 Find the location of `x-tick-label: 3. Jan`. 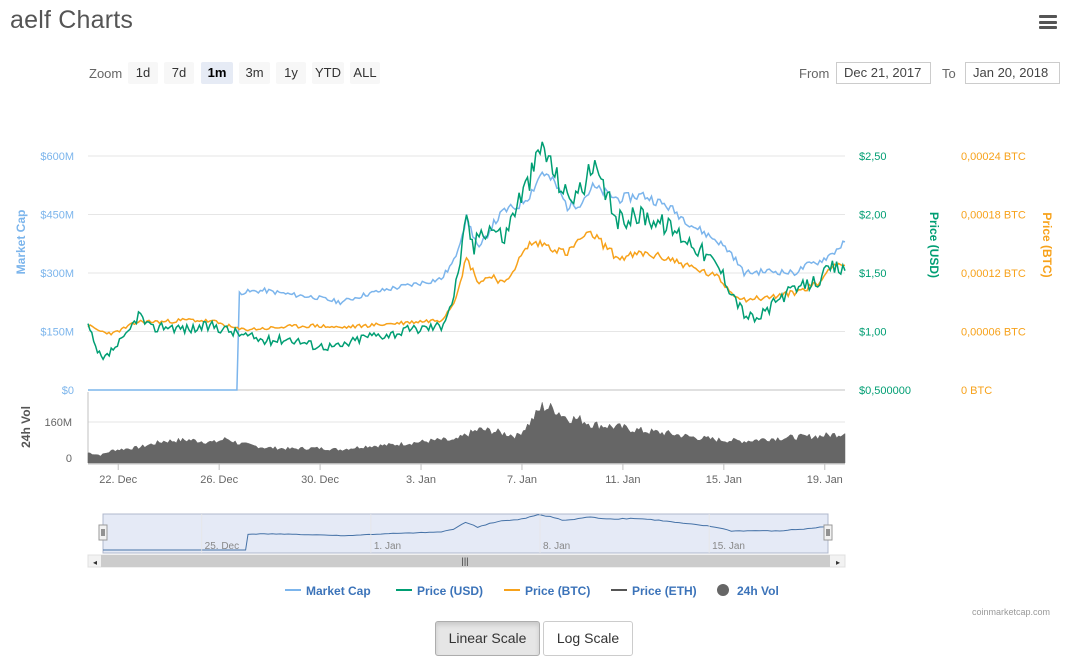

x-tick-label: 3. Jan is located at coordinates (421, 480).